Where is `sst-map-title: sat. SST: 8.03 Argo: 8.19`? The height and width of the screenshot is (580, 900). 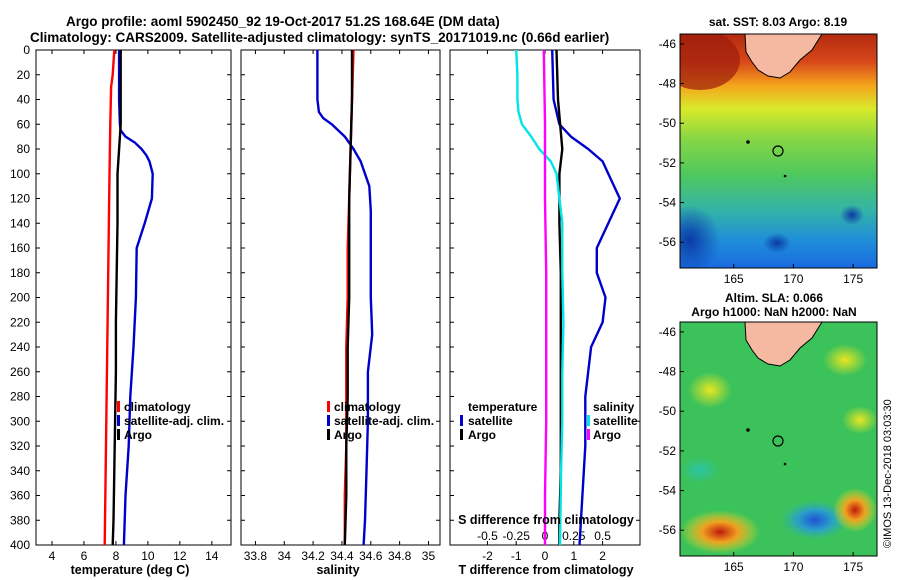 sst-map-title: sat. SST: 8.03 Argo: 8.19 is located at coordinates (778, 22).